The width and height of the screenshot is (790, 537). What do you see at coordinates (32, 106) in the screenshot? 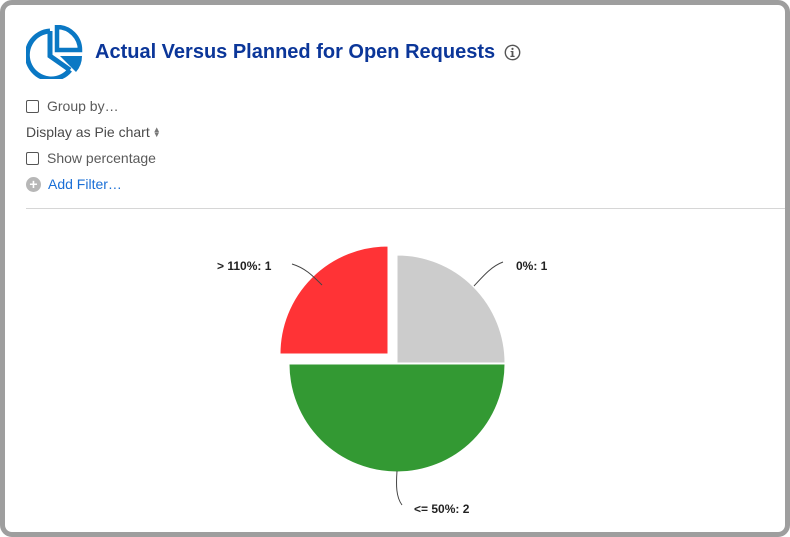
I see `group-by-checkbox` at bounding box center [32, 106].